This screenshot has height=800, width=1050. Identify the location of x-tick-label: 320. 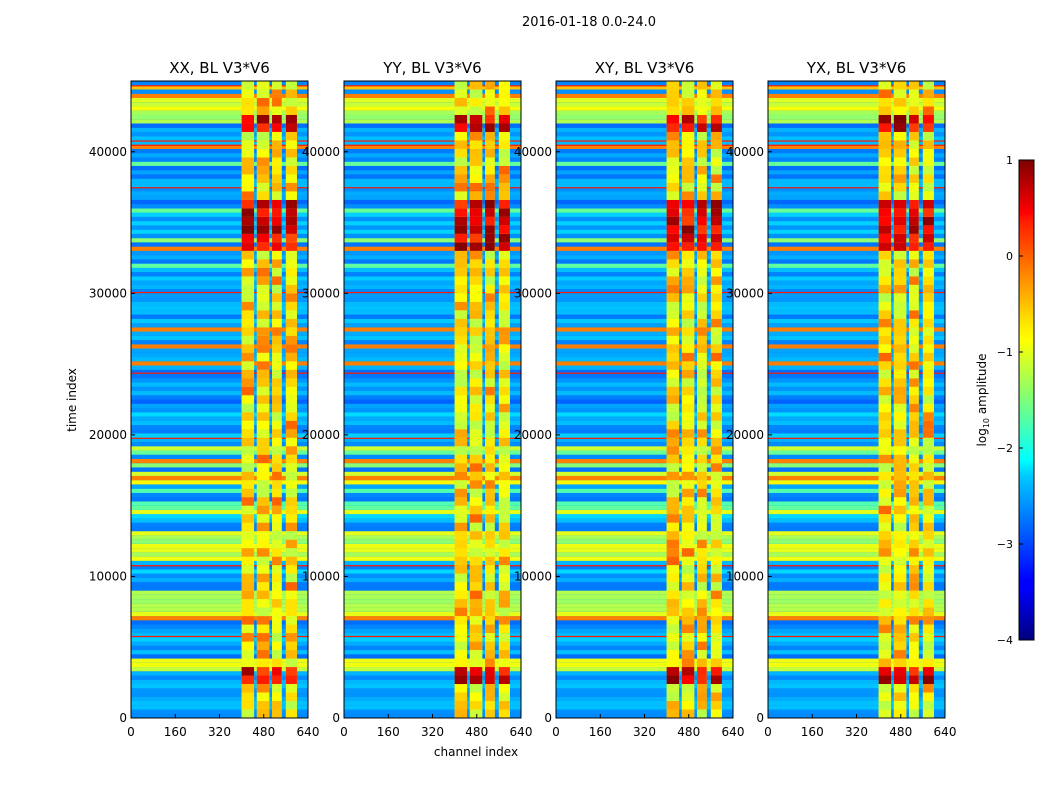
(644, 732).